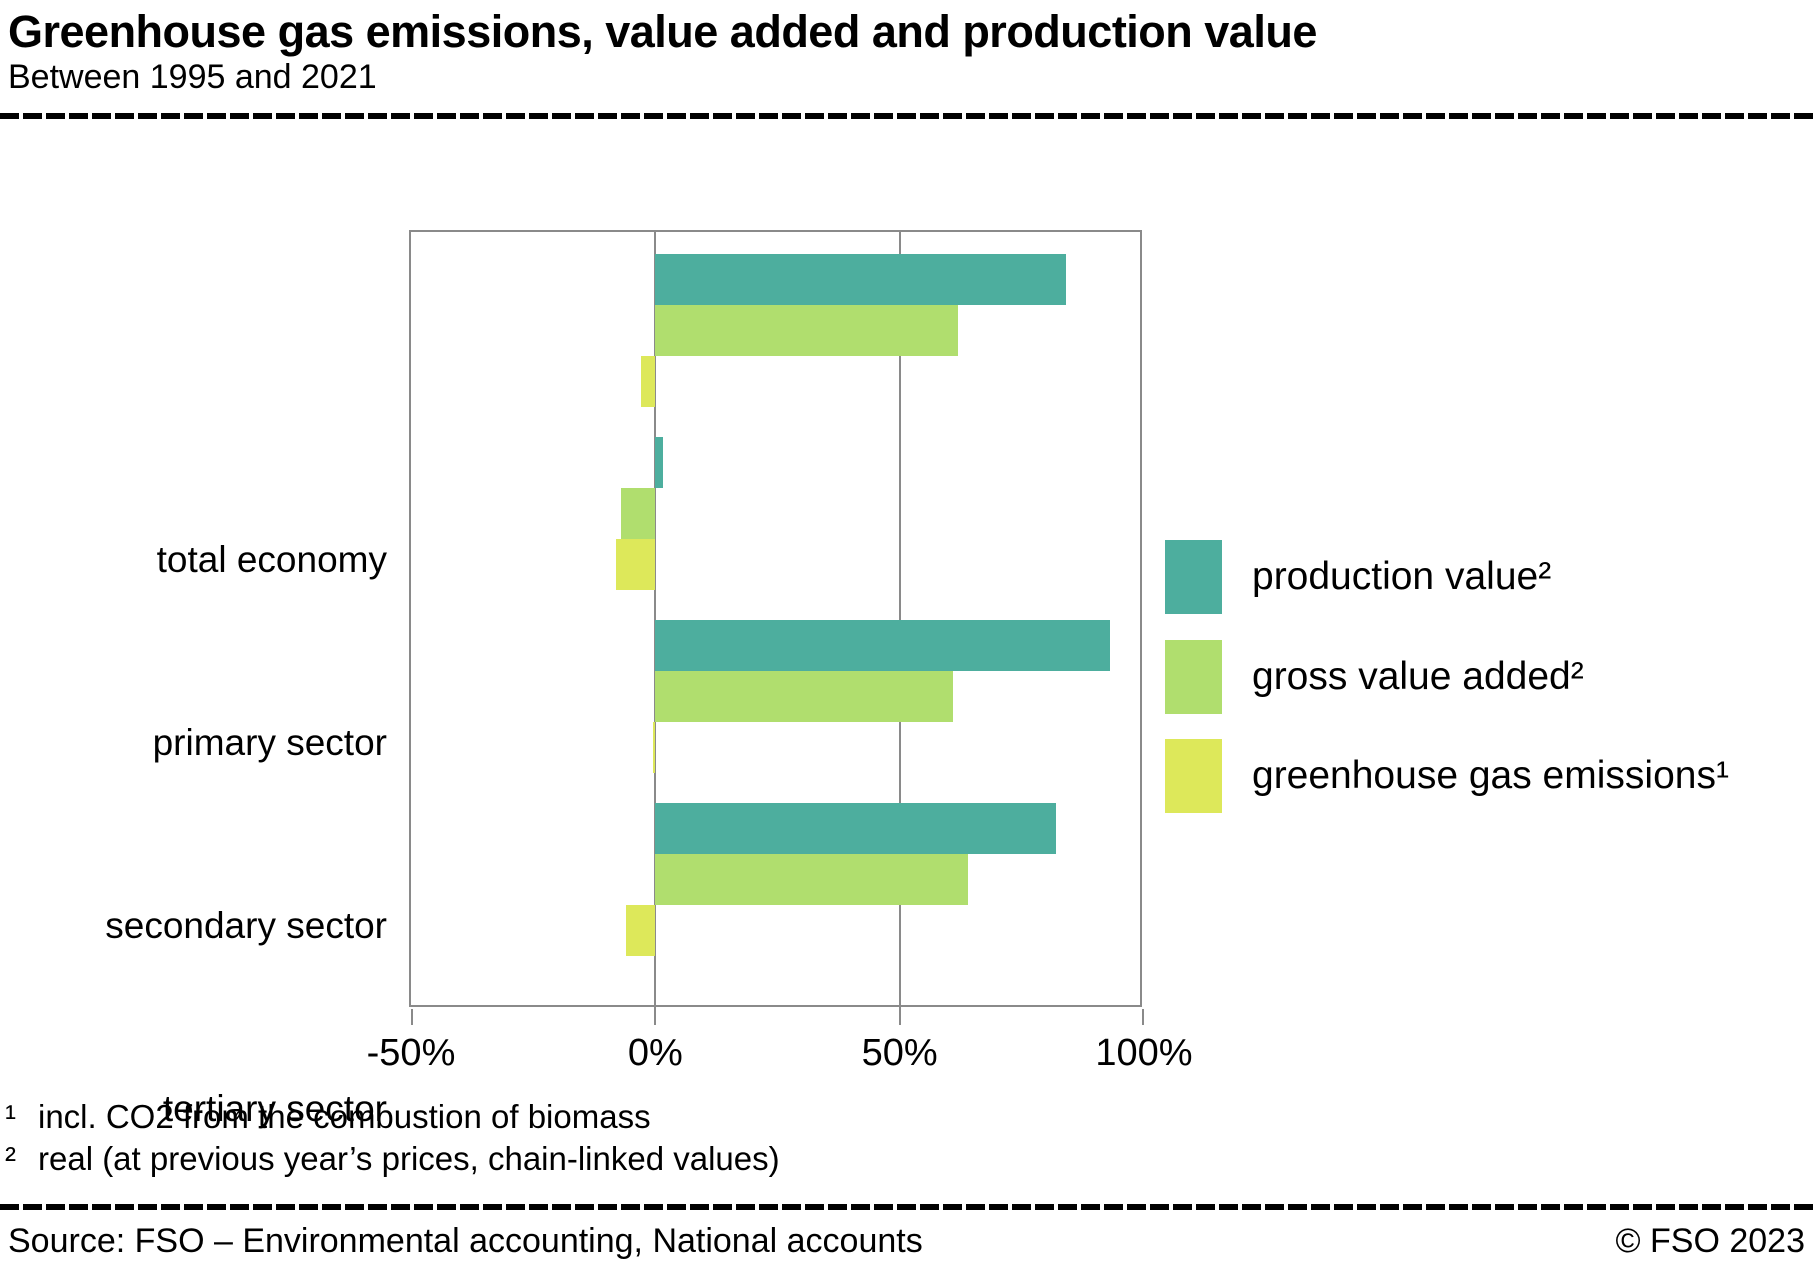 The width and height of the screenshot is (1813, 1270). What do you see at coordinates (412, 1017) in the screenshot?
I see `x-axis-tick--50` at bounding box center [412, 1017].